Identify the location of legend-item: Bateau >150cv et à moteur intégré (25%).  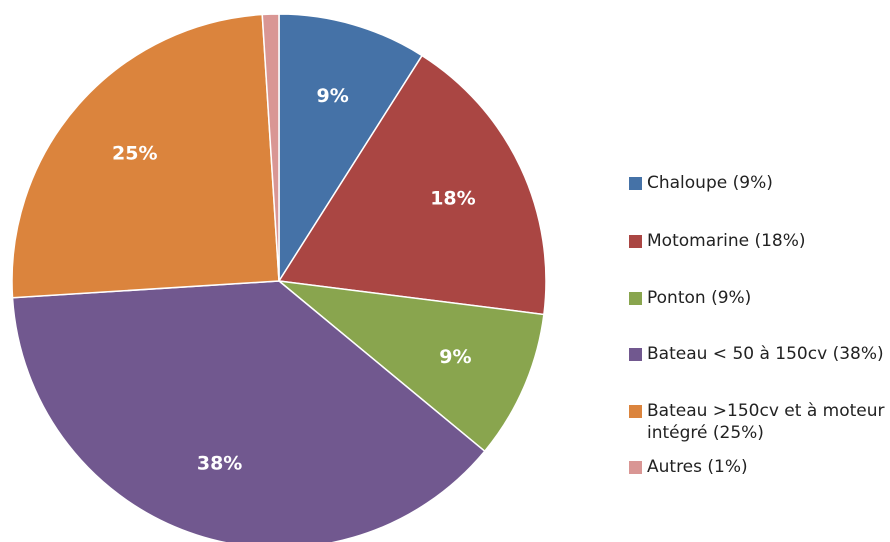
(758, 422).